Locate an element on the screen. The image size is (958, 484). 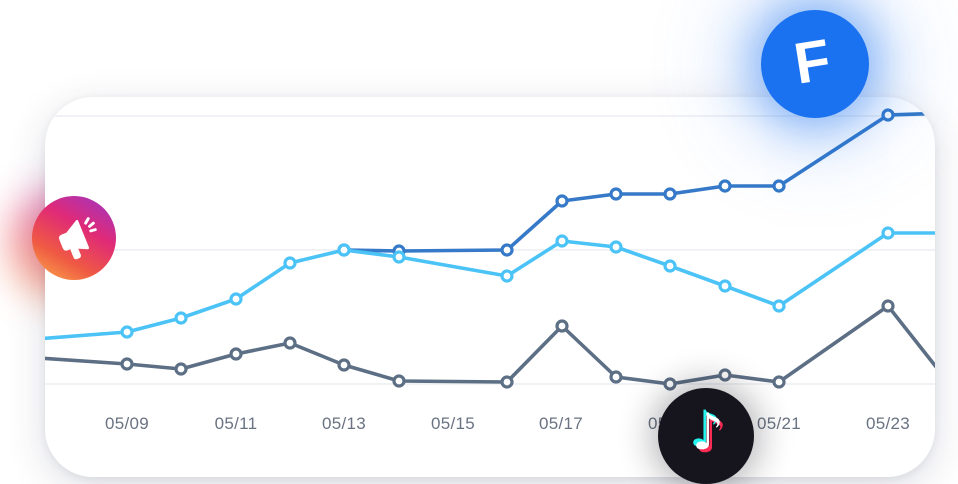
x-axis-label: 05/09 is located at coordinates (127, 423).